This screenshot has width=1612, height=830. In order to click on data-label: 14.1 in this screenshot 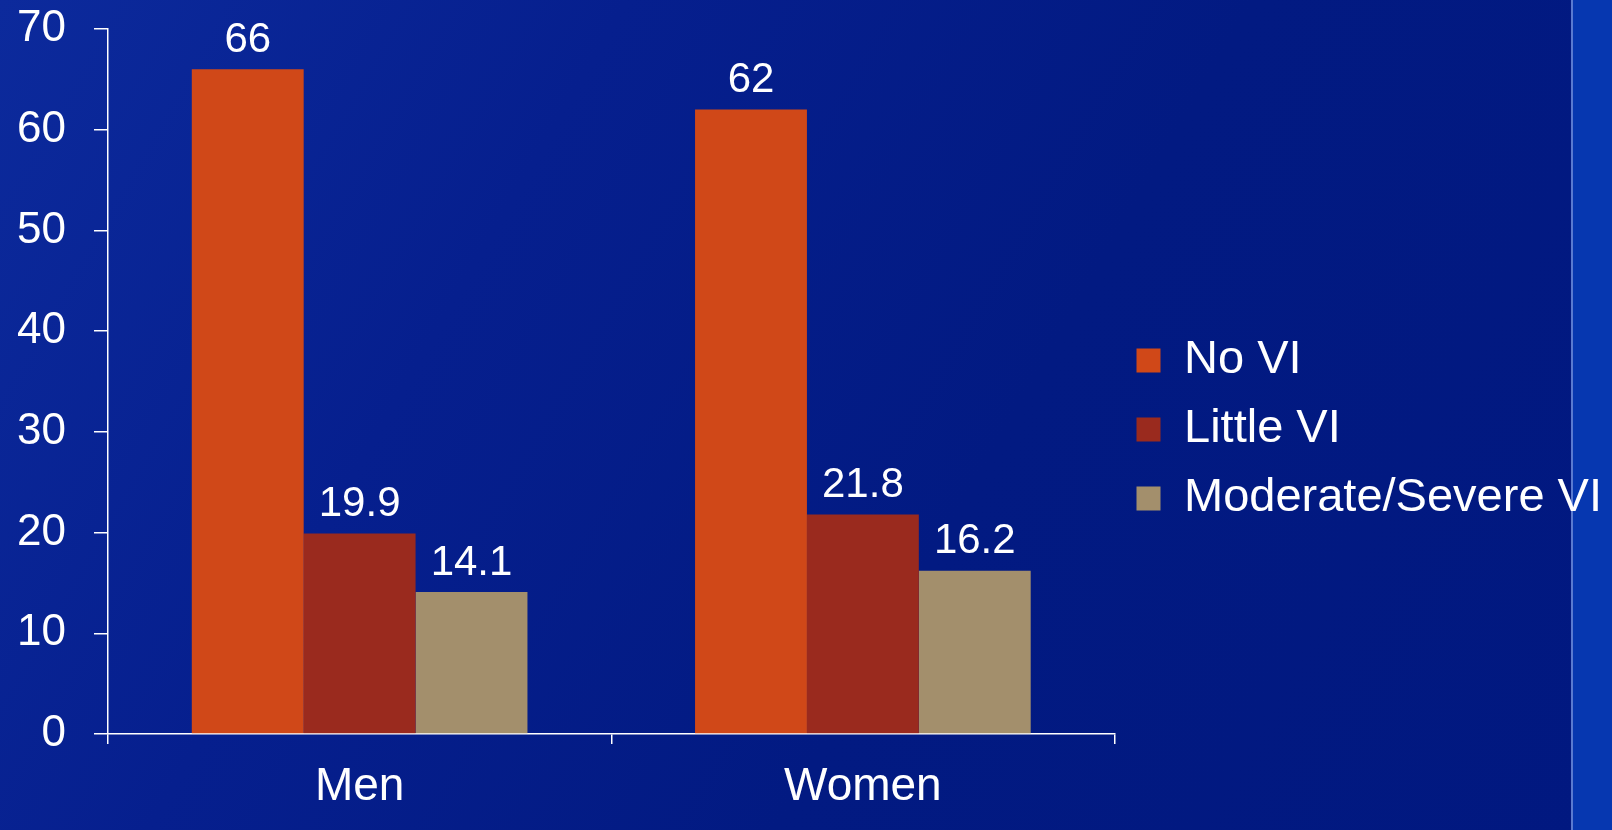, I will do `click(471, 560)`.